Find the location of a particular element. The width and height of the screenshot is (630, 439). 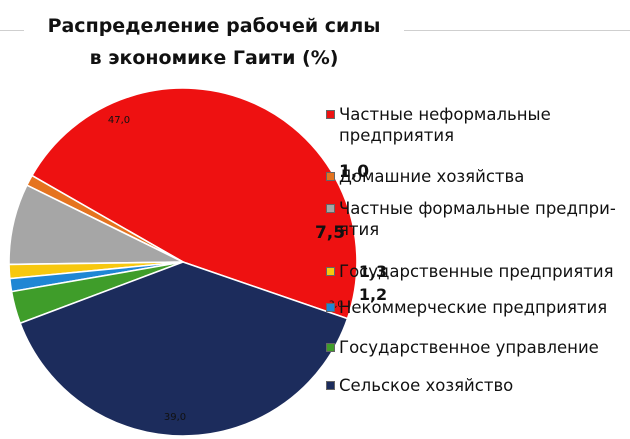

legend-label: Домашние хозяйства is located at coordinates (432, 176).